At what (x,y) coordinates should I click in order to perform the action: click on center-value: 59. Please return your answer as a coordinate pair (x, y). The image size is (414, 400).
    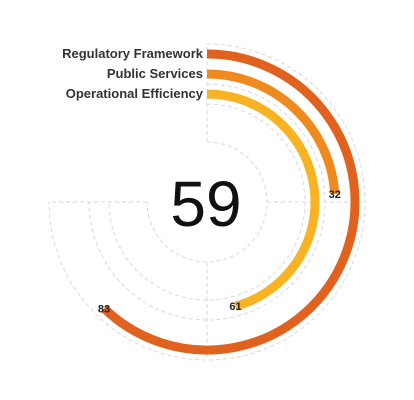
    Looking at the image, I should click on (205, 204).